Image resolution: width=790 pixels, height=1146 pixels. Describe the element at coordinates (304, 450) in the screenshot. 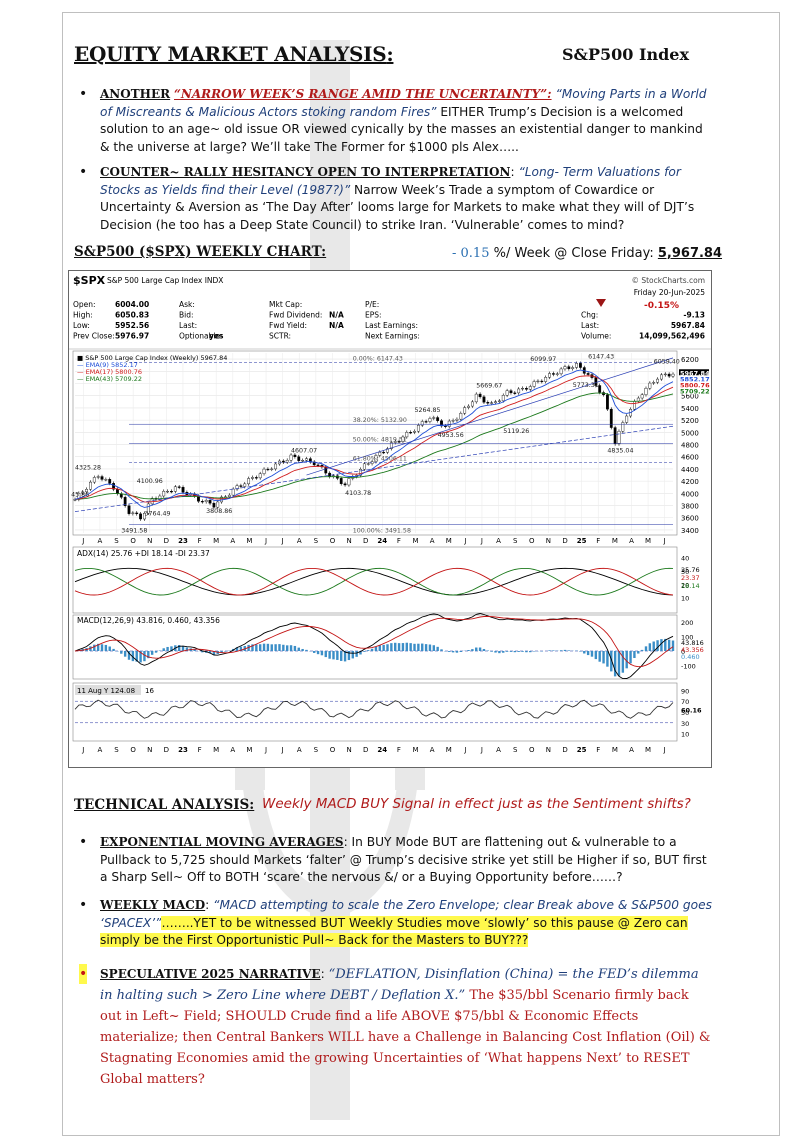

I see `sc-price-annotation: 4607.07` at that location.